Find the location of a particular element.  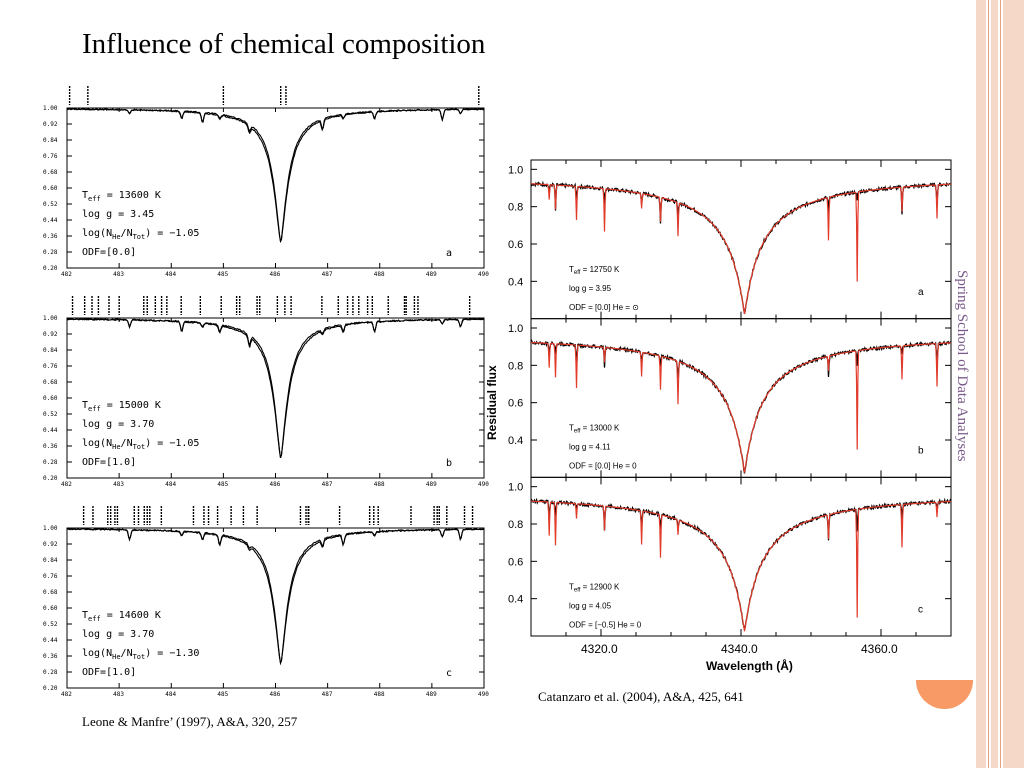

teff-label: Teff = 12750 K is located at coordinates (594, 270).